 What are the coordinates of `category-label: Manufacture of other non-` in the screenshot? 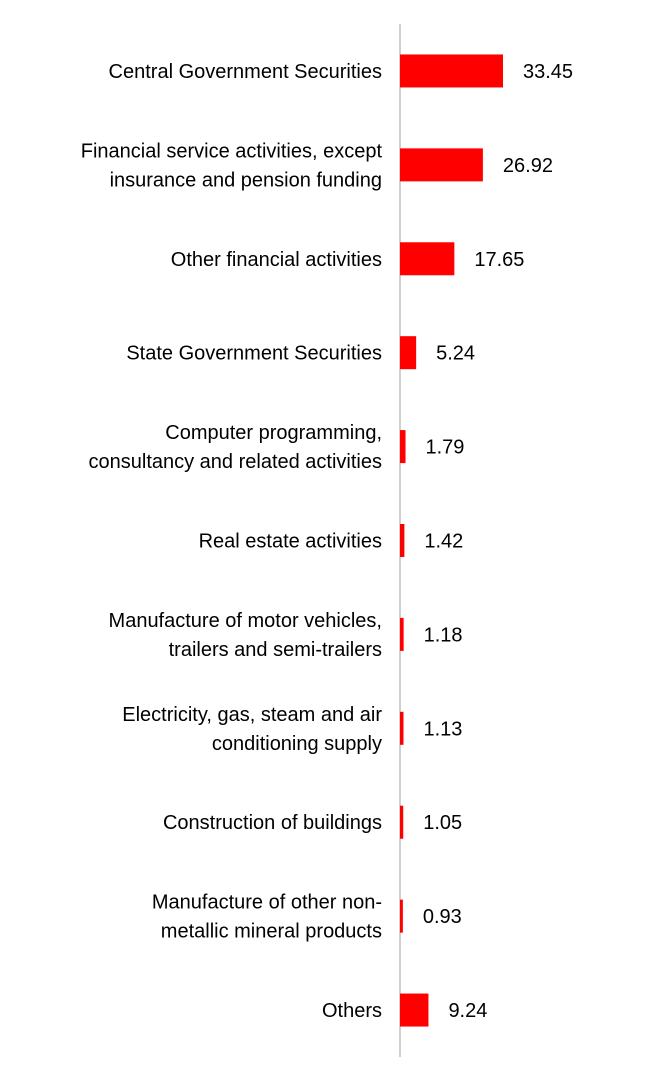 It's located at (267, 903).